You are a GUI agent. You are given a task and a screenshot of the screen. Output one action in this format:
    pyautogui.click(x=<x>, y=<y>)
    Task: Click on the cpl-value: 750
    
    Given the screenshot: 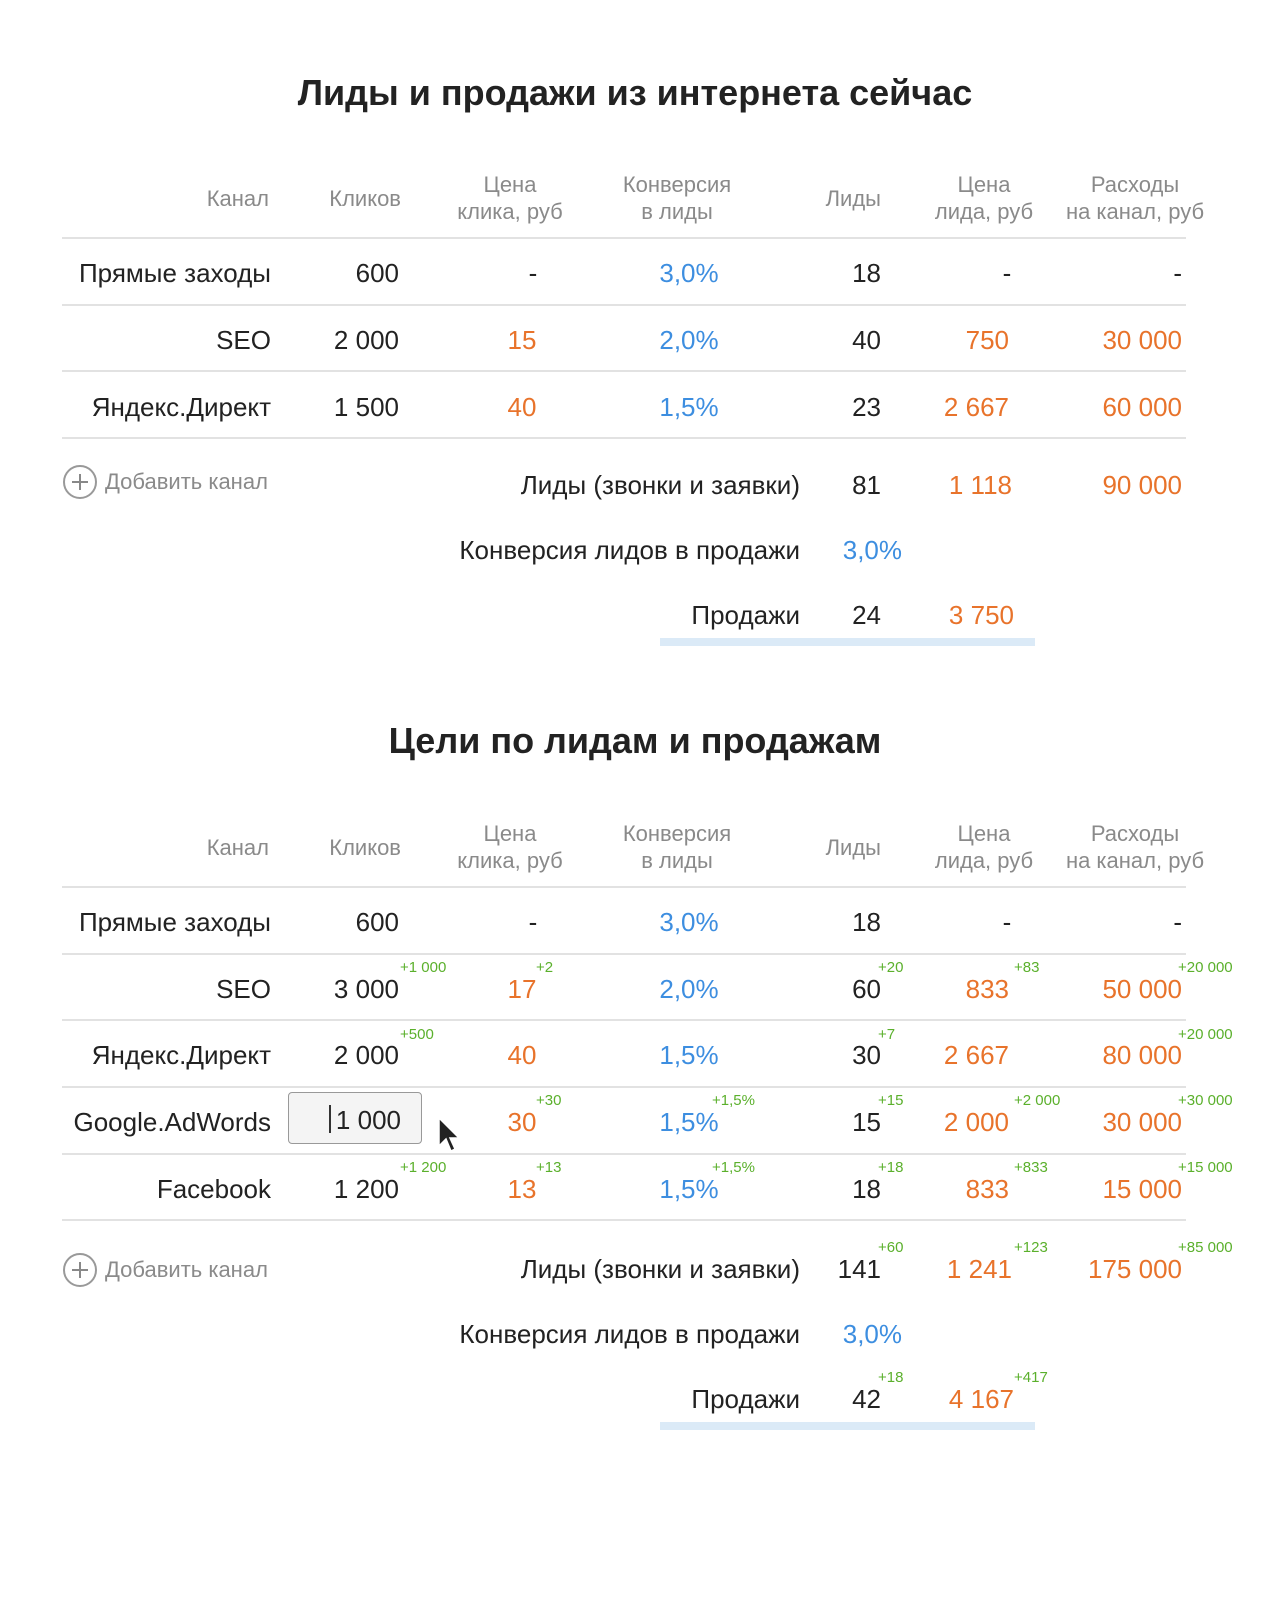 What is the action you would take?
    pyautogui.click(x=987, y=340)
    